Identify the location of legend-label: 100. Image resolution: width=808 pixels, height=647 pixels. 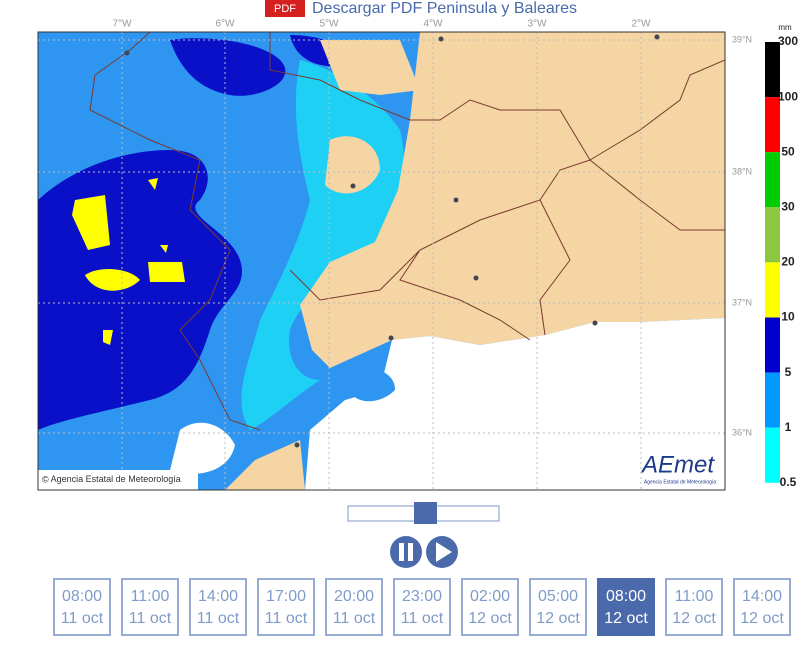
(788, 96).